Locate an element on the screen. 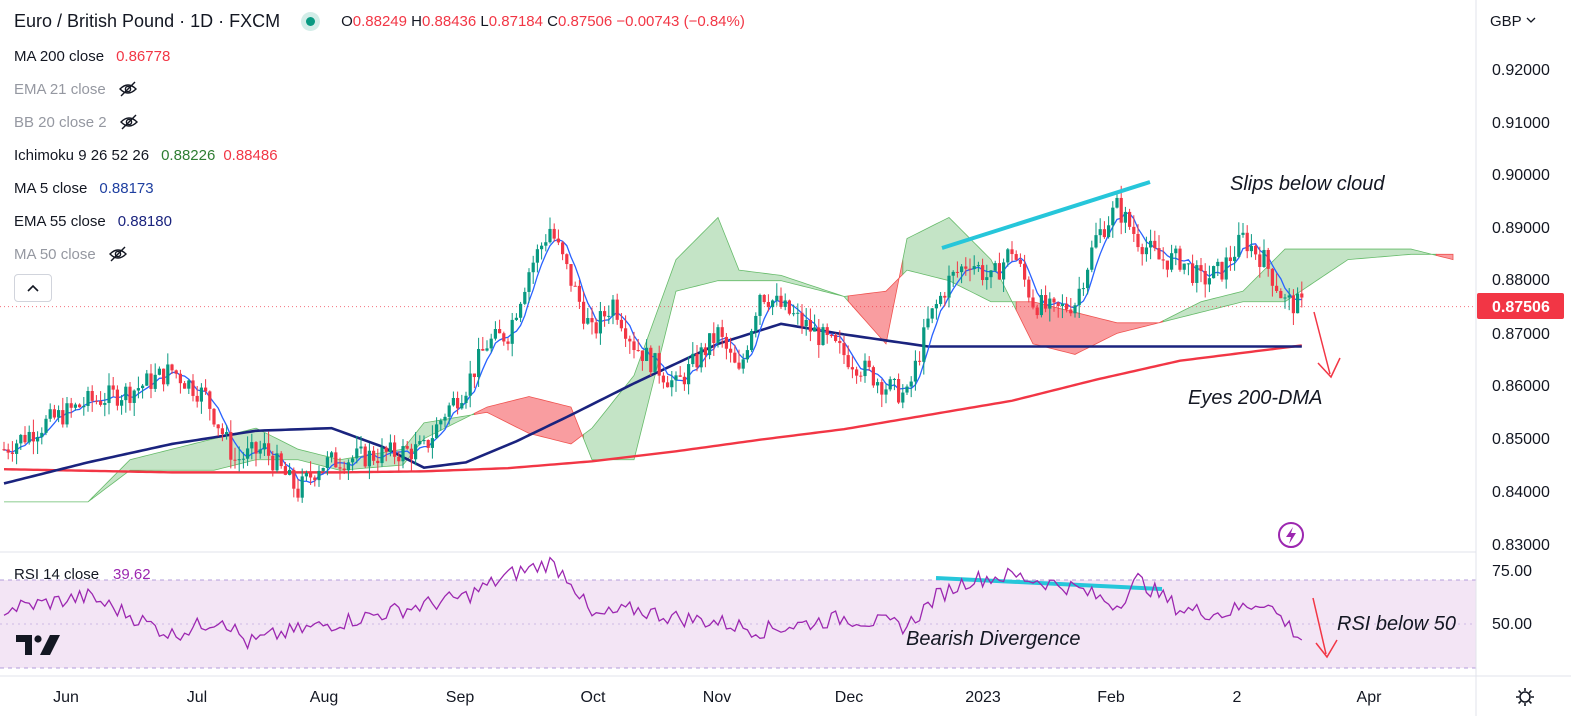  rsi-name: RSI 14 close is located at coordinates (57, 574).